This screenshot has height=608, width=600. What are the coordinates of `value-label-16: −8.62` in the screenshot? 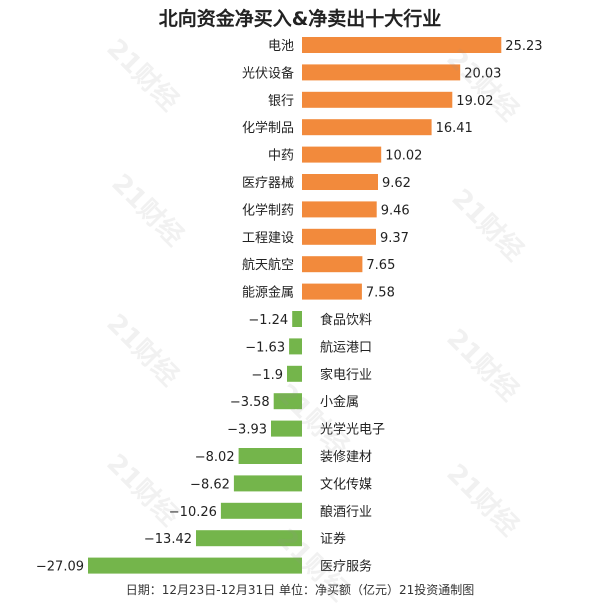 It's located at (210, 484).